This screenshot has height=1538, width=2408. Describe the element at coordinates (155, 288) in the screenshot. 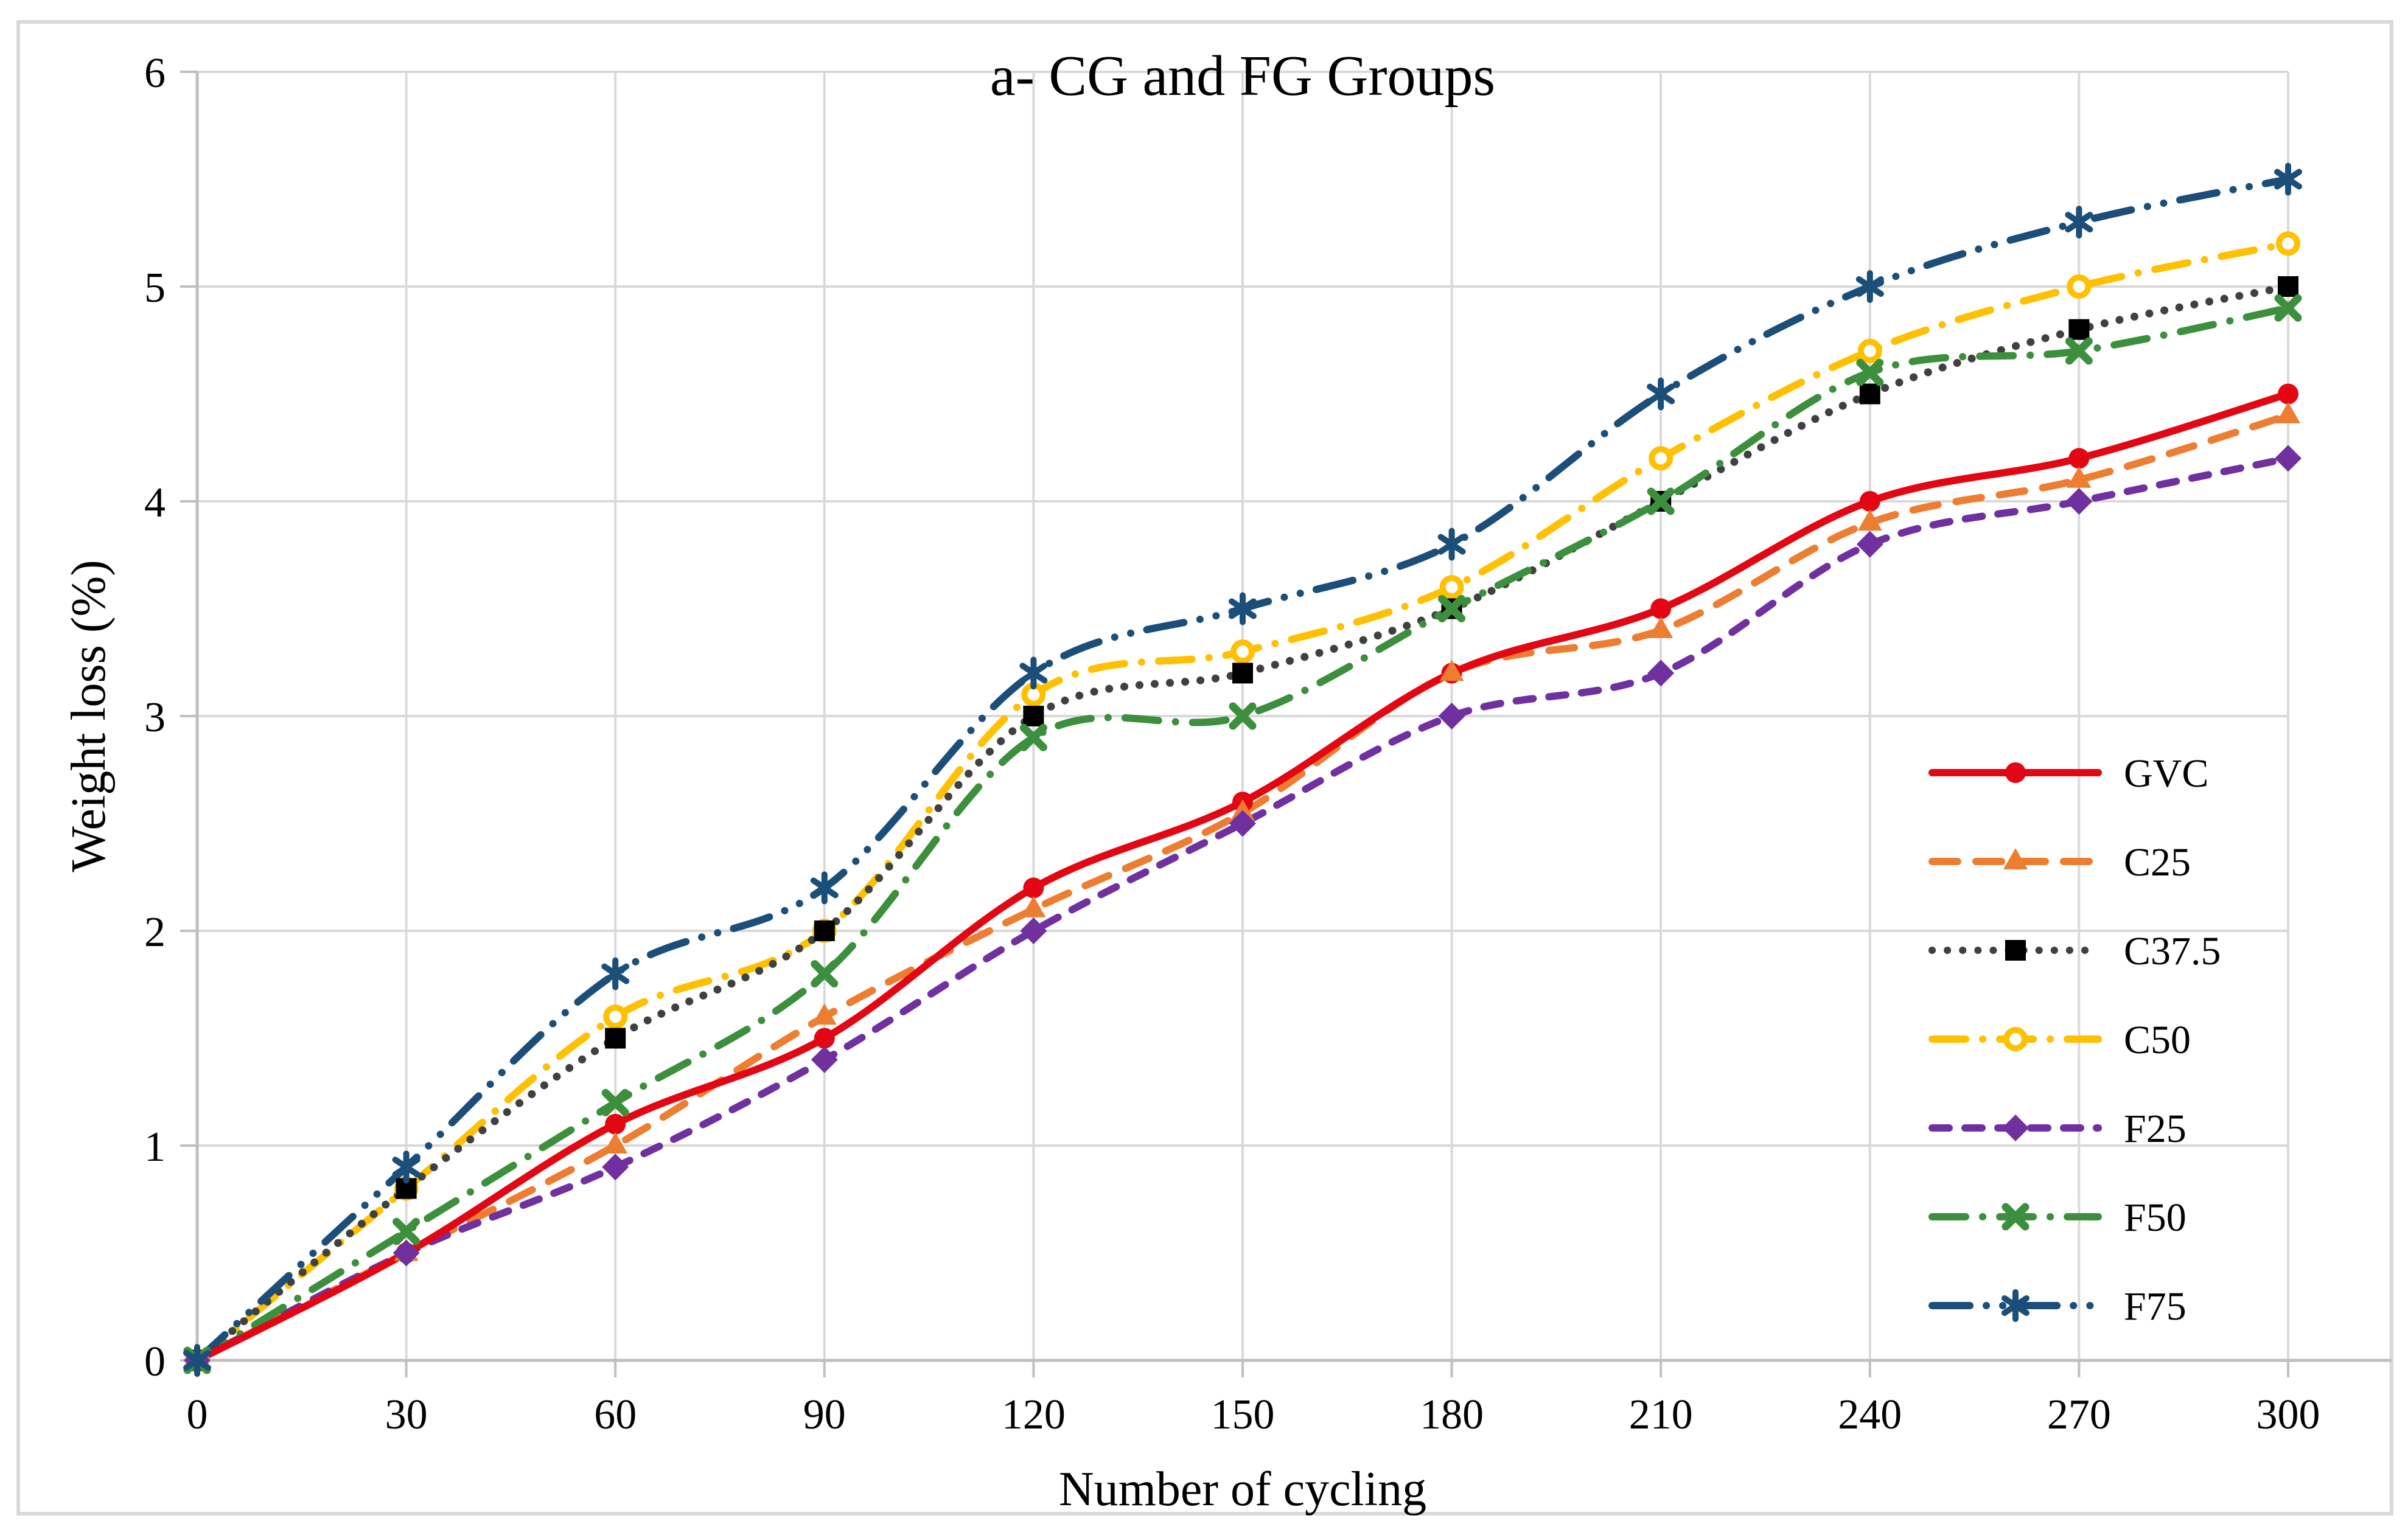

I see `y-tick-label: 5` at that location.